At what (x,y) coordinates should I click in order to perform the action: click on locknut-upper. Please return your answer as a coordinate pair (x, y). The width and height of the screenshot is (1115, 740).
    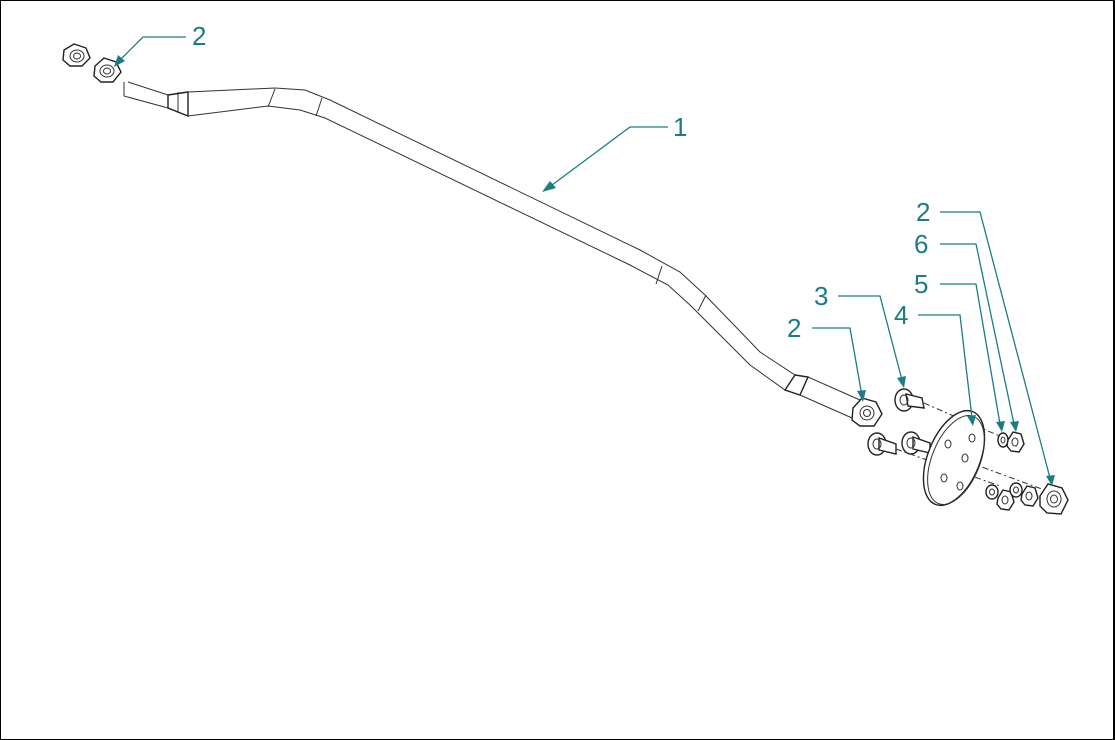
    Looking at the image, I should click on (1015, 442).